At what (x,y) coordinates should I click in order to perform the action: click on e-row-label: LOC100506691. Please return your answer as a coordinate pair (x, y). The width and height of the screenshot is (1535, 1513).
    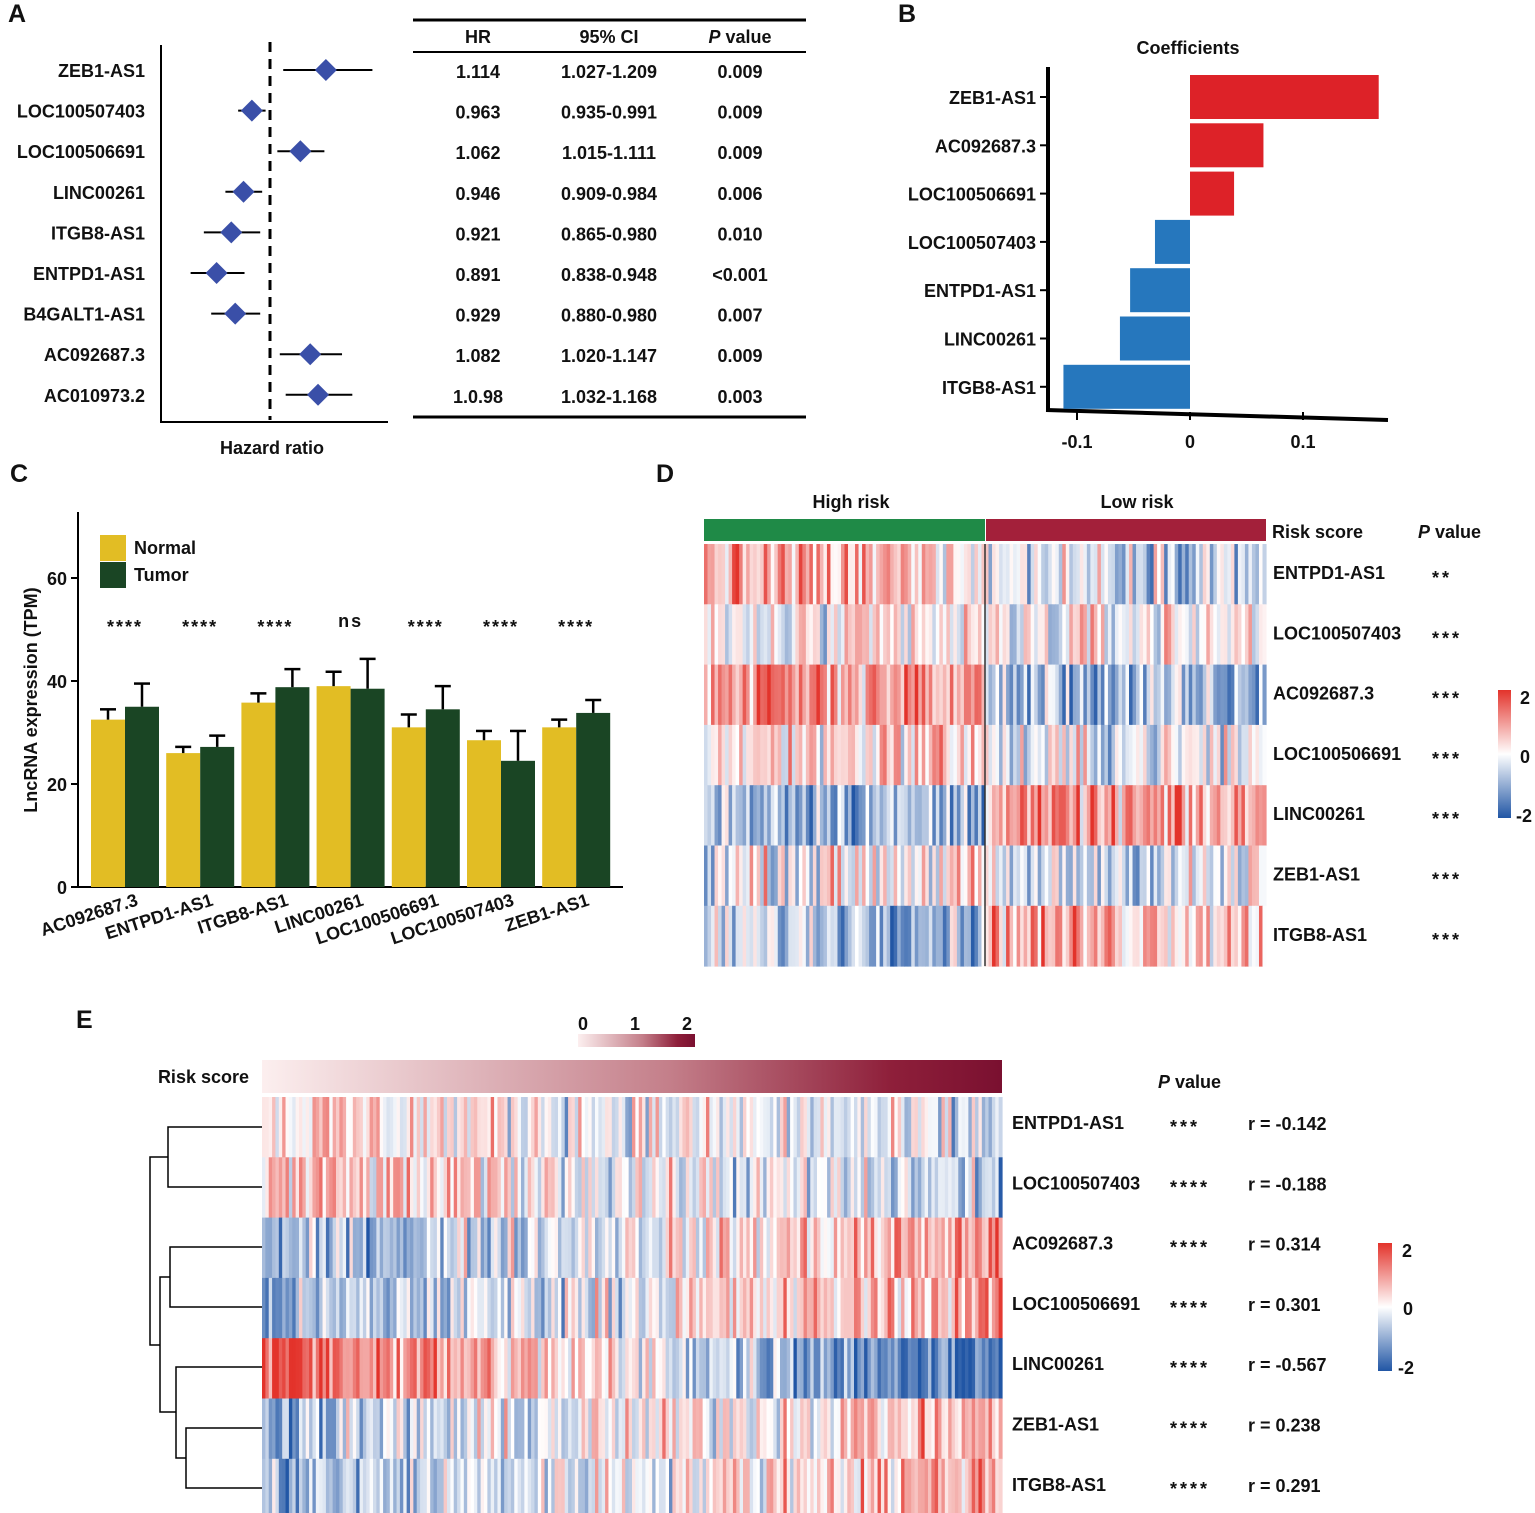
    Looking at the image, I should click on (1076, 1304).